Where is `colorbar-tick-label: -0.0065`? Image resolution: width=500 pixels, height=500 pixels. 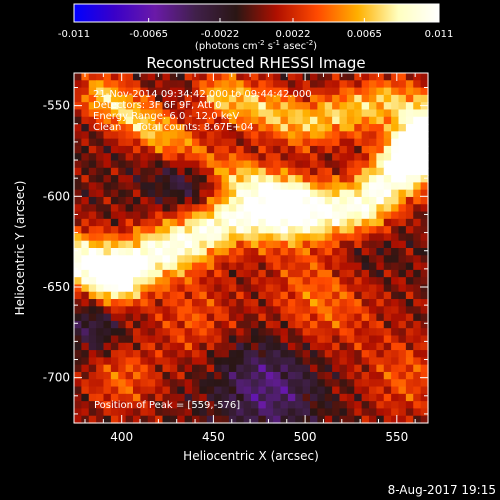
colorbar-tick-label: -0.0065 is located at coordinates (148, 34).